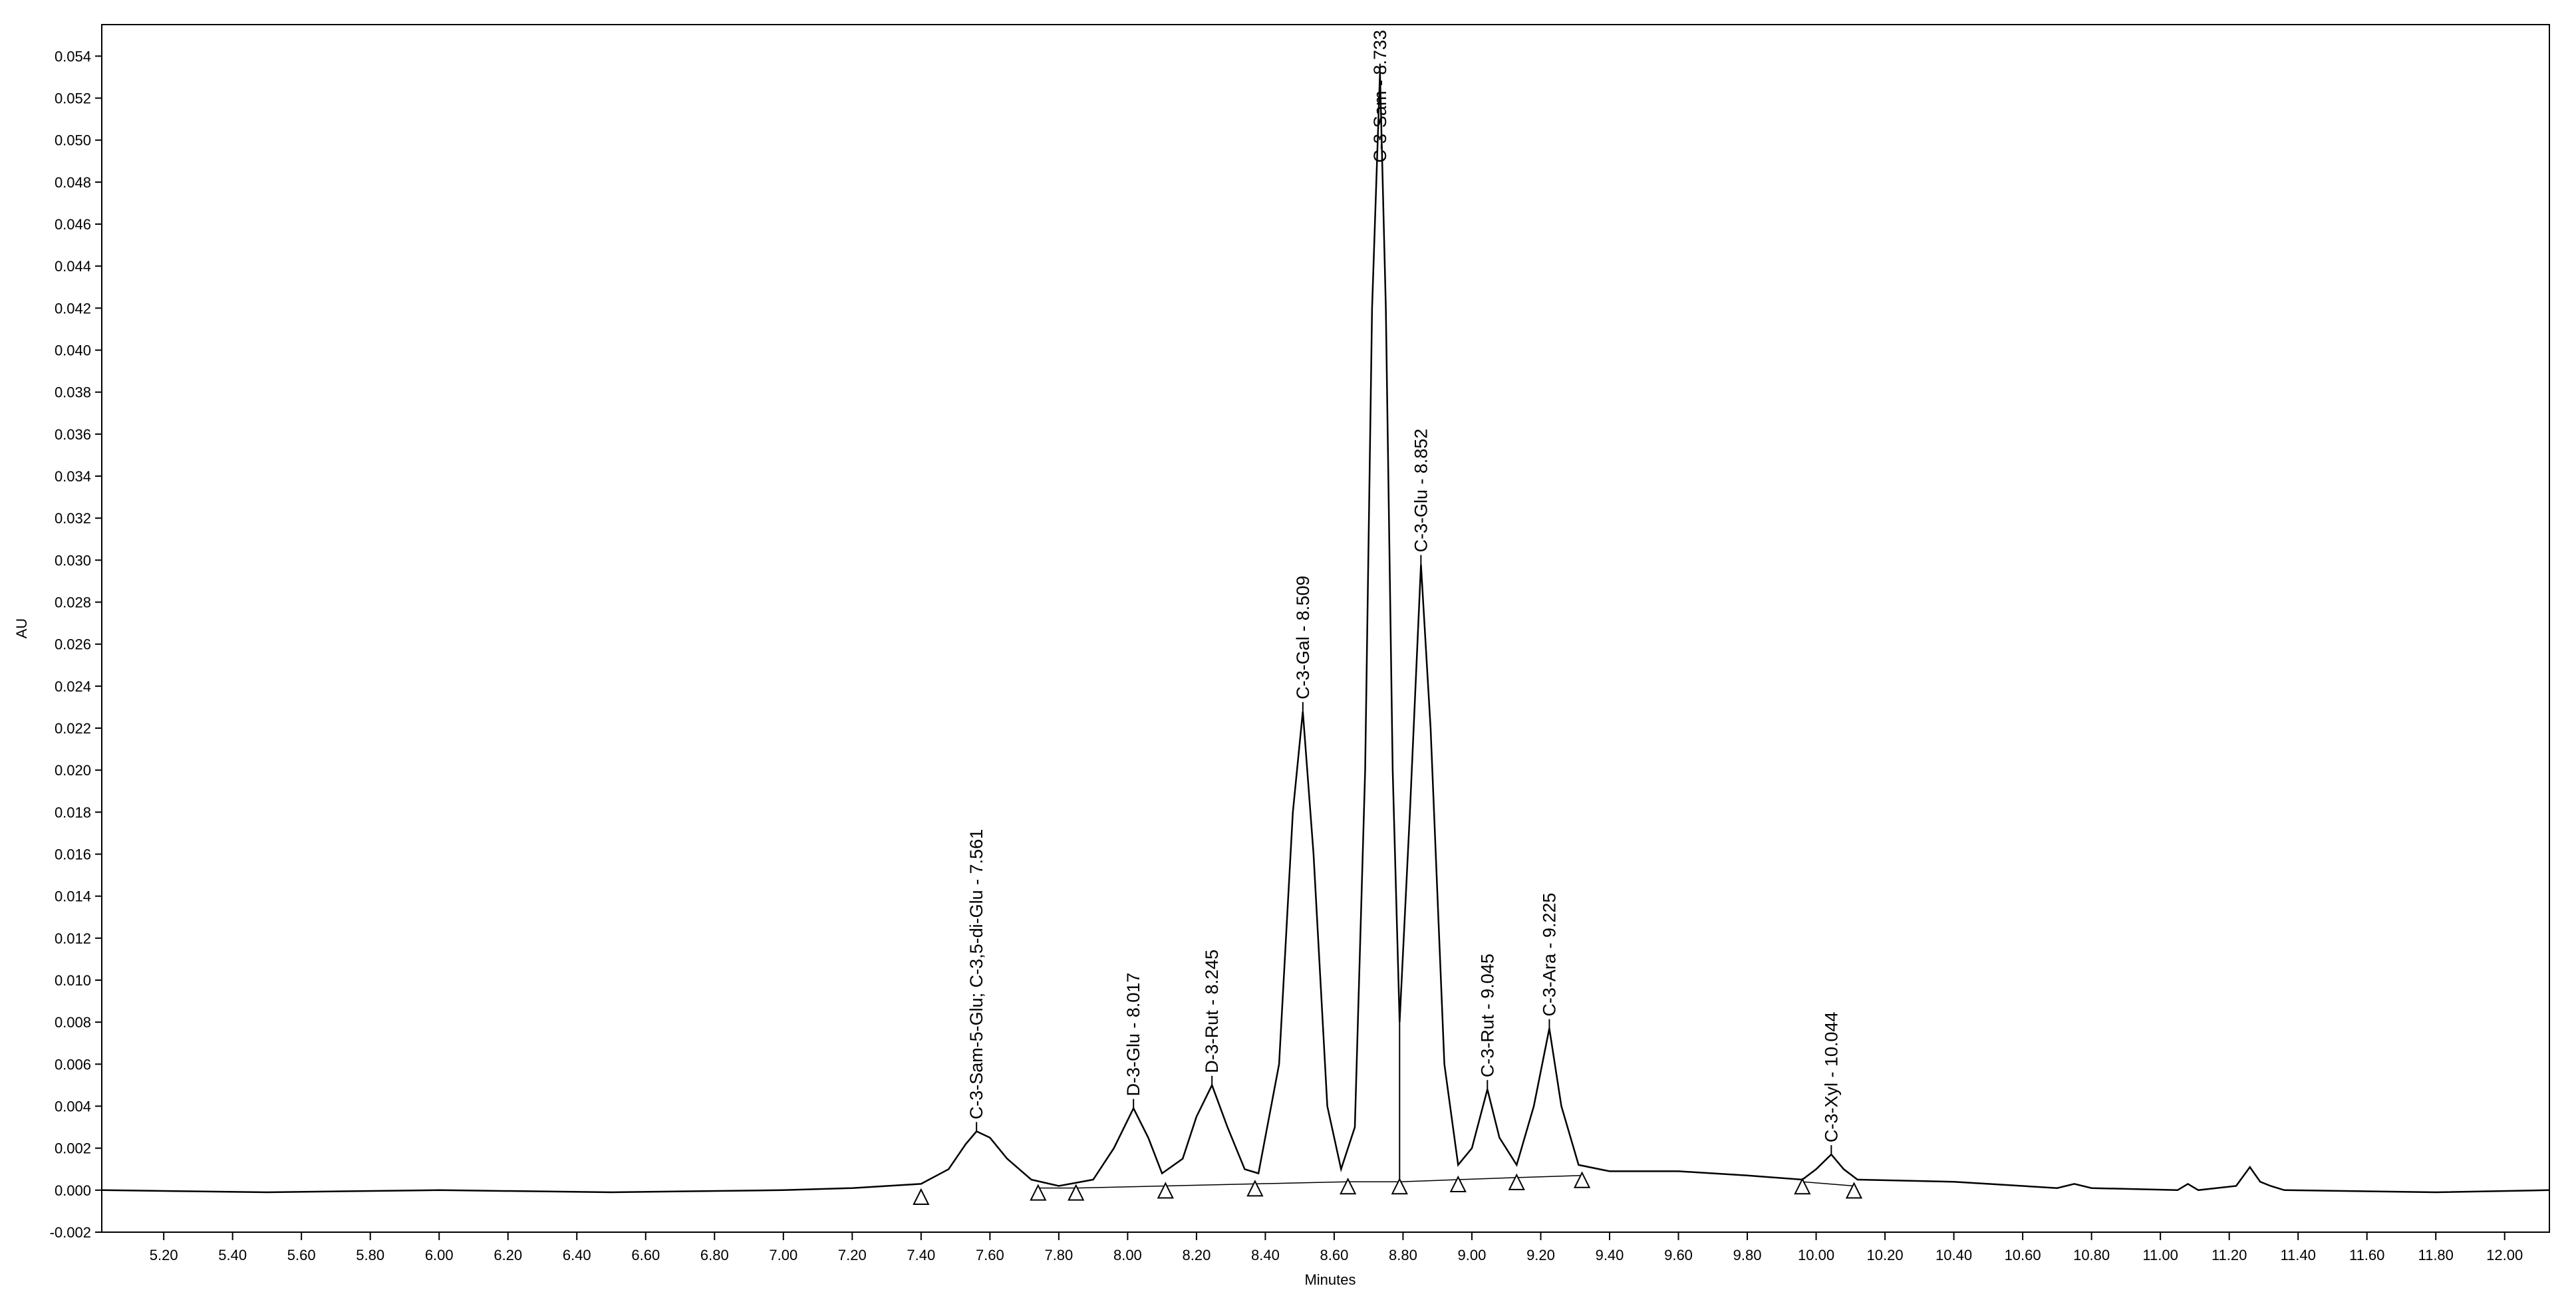 Image resolution: width=2576 pixels, height=1294 pixels. What do you see at coordinates (1330, 1279) in the screenshot?
I see `x-axis-label: Minutes` at bounding box center [1330, 1279].